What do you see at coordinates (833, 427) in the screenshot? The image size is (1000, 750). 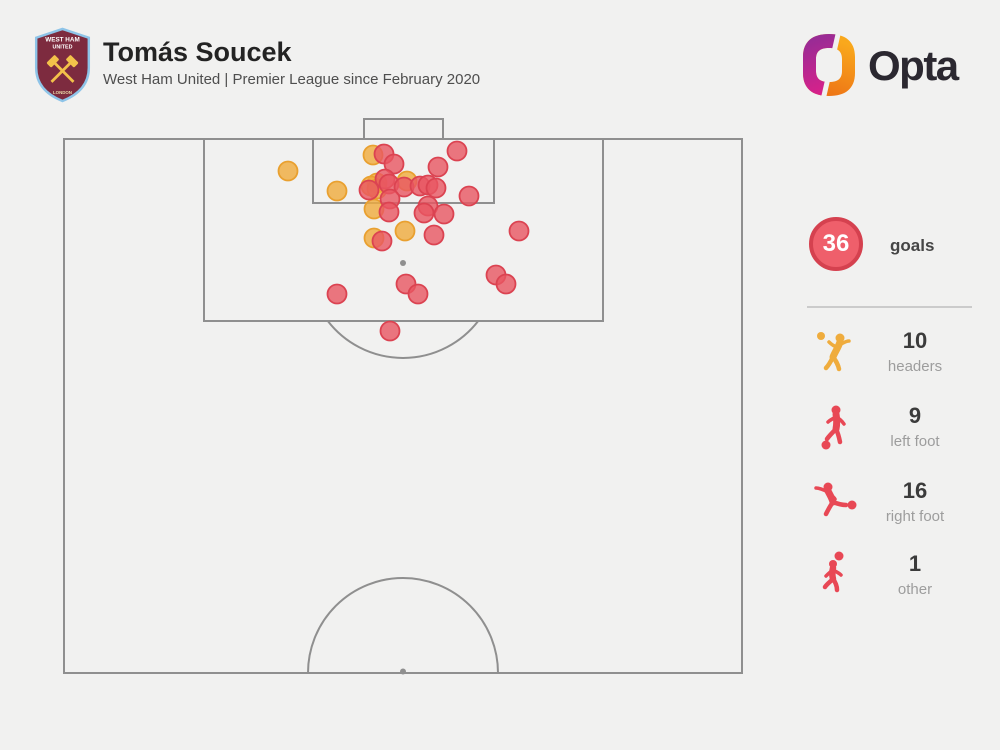 I see `left-foot-player-icon` at bounding box center [833, 427].